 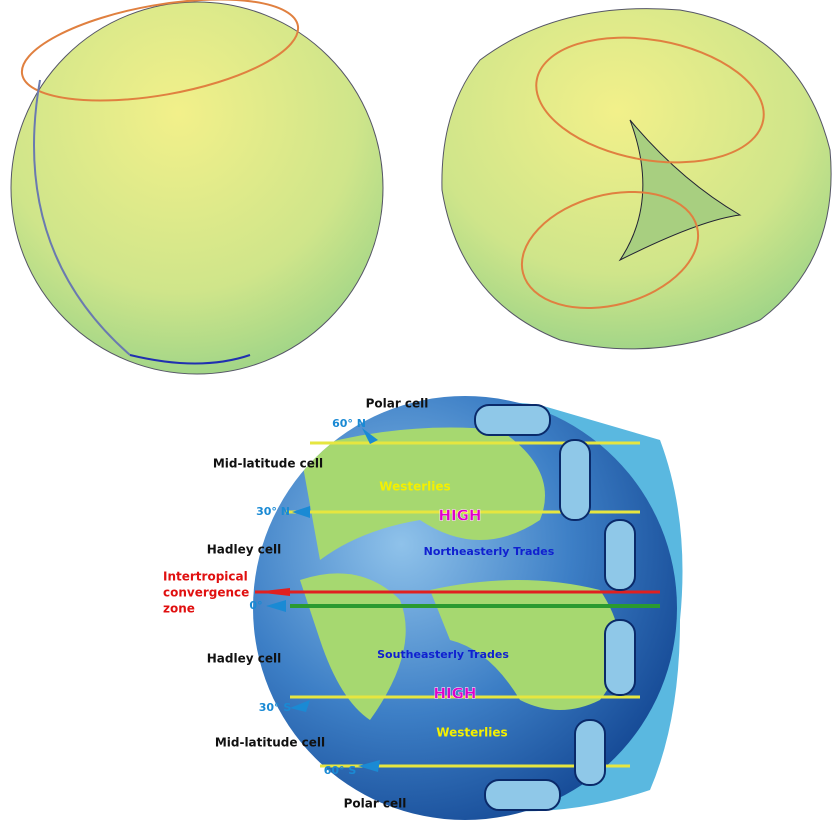 I want to click on latitude-label: 30° N, so click(x=273, y=511).